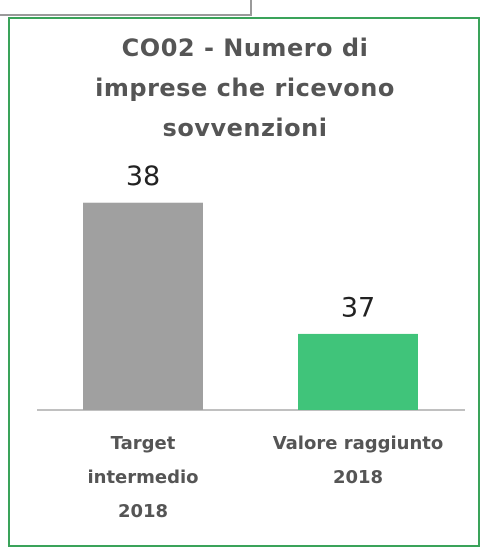 The width and height of the screenshot is (490, 547). I want to click on top-divider, so click(251, 8).